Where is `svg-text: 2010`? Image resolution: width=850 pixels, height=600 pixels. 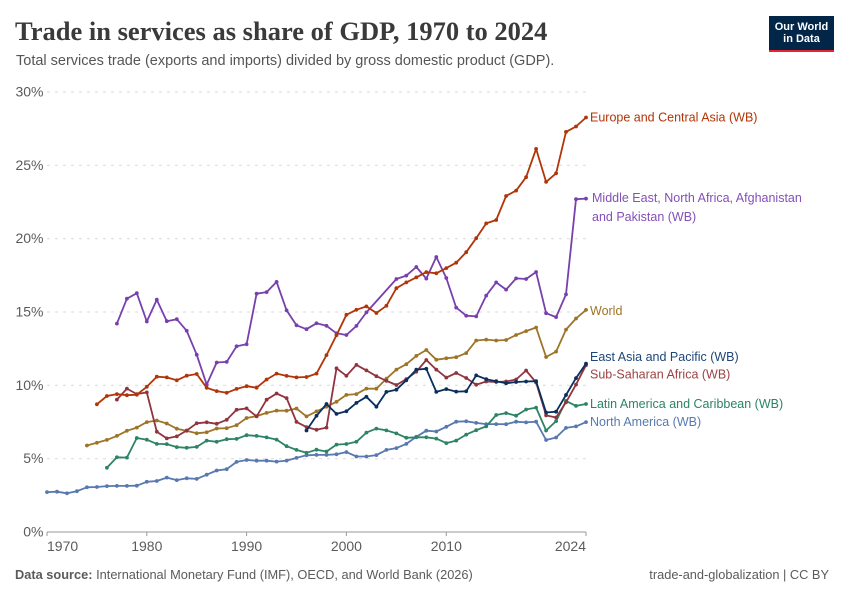
svg-text: 2010 is located at coordinates (446, 546).